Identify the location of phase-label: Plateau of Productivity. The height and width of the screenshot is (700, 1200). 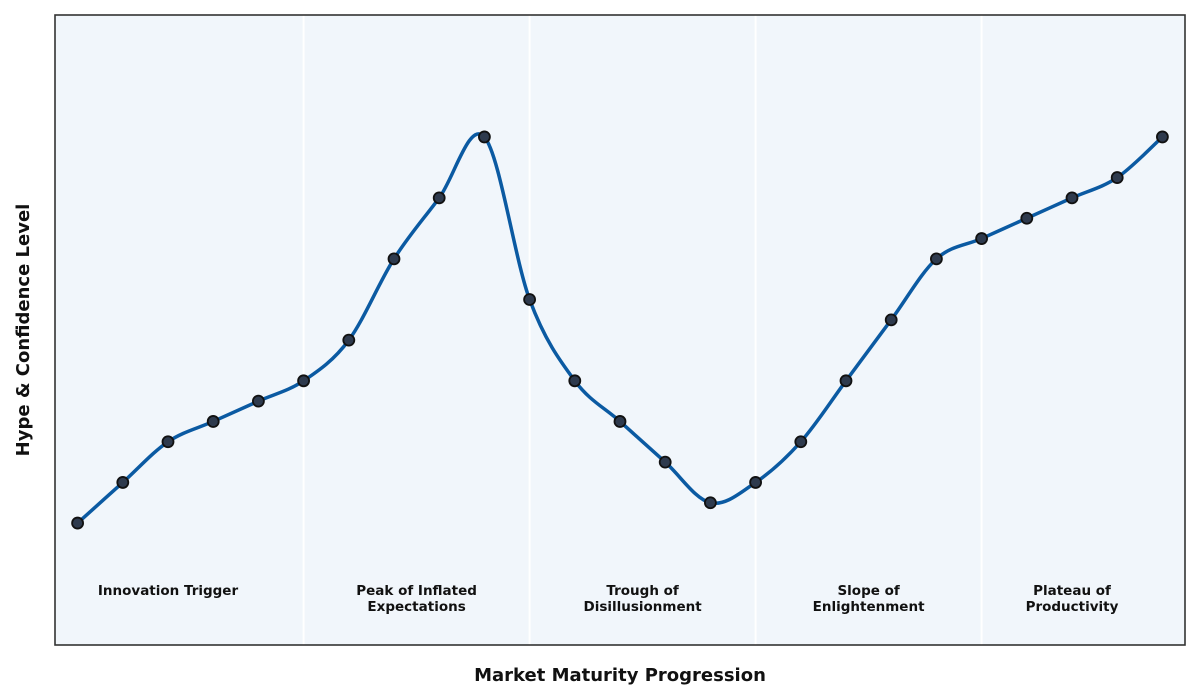
(1072, 599).